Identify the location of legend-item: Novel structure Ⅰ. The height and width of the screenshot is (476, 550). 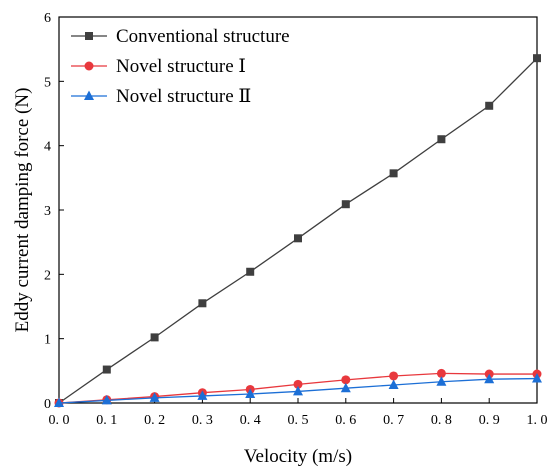
(158, 66).